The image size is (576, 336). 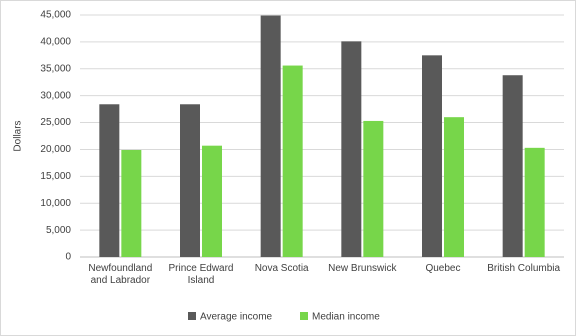 What do you see at coordinates (55, 203) in the screenshot?
I see `y-tick-label: 10,000` at bounding box center [55, 203].